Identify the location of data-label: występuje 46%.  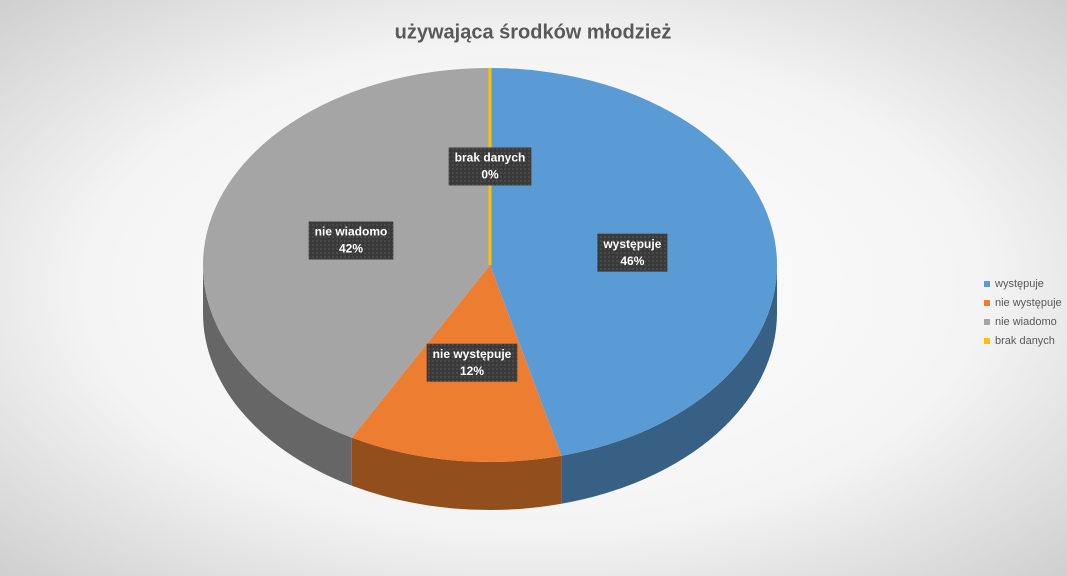
(632, 252).